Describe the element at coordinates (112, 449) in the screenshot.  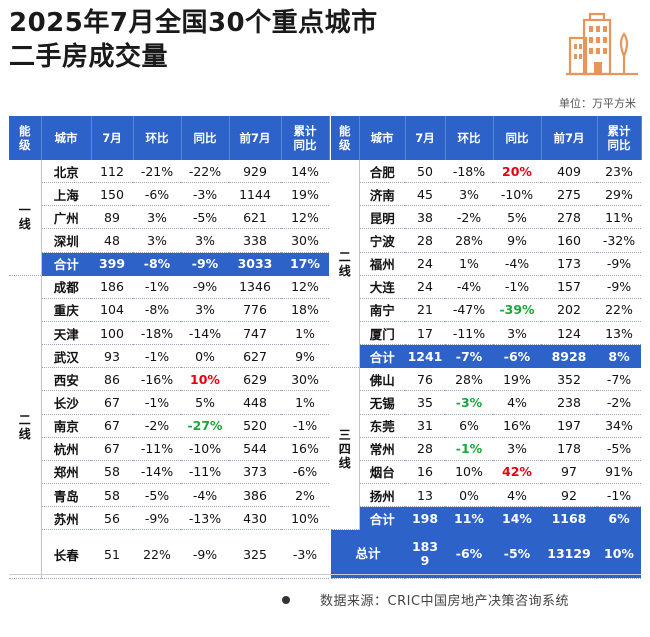
I see `table-cell: 67` at that location.